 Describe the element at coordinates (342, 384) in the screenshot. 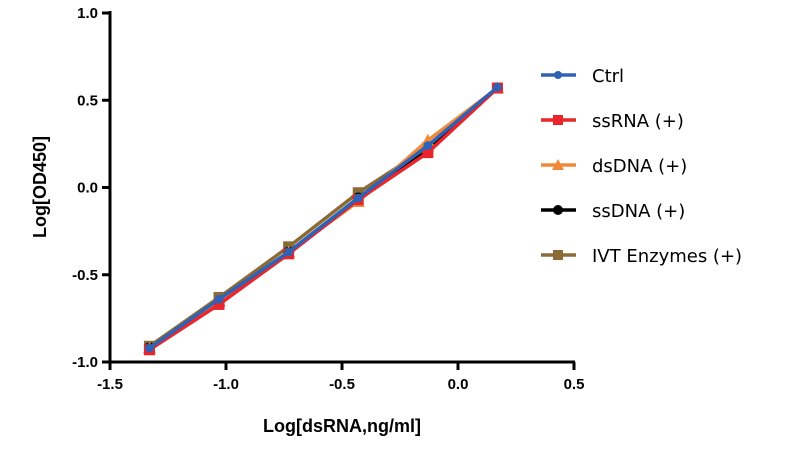

I see `x-tick-label: -0.5` at that location.